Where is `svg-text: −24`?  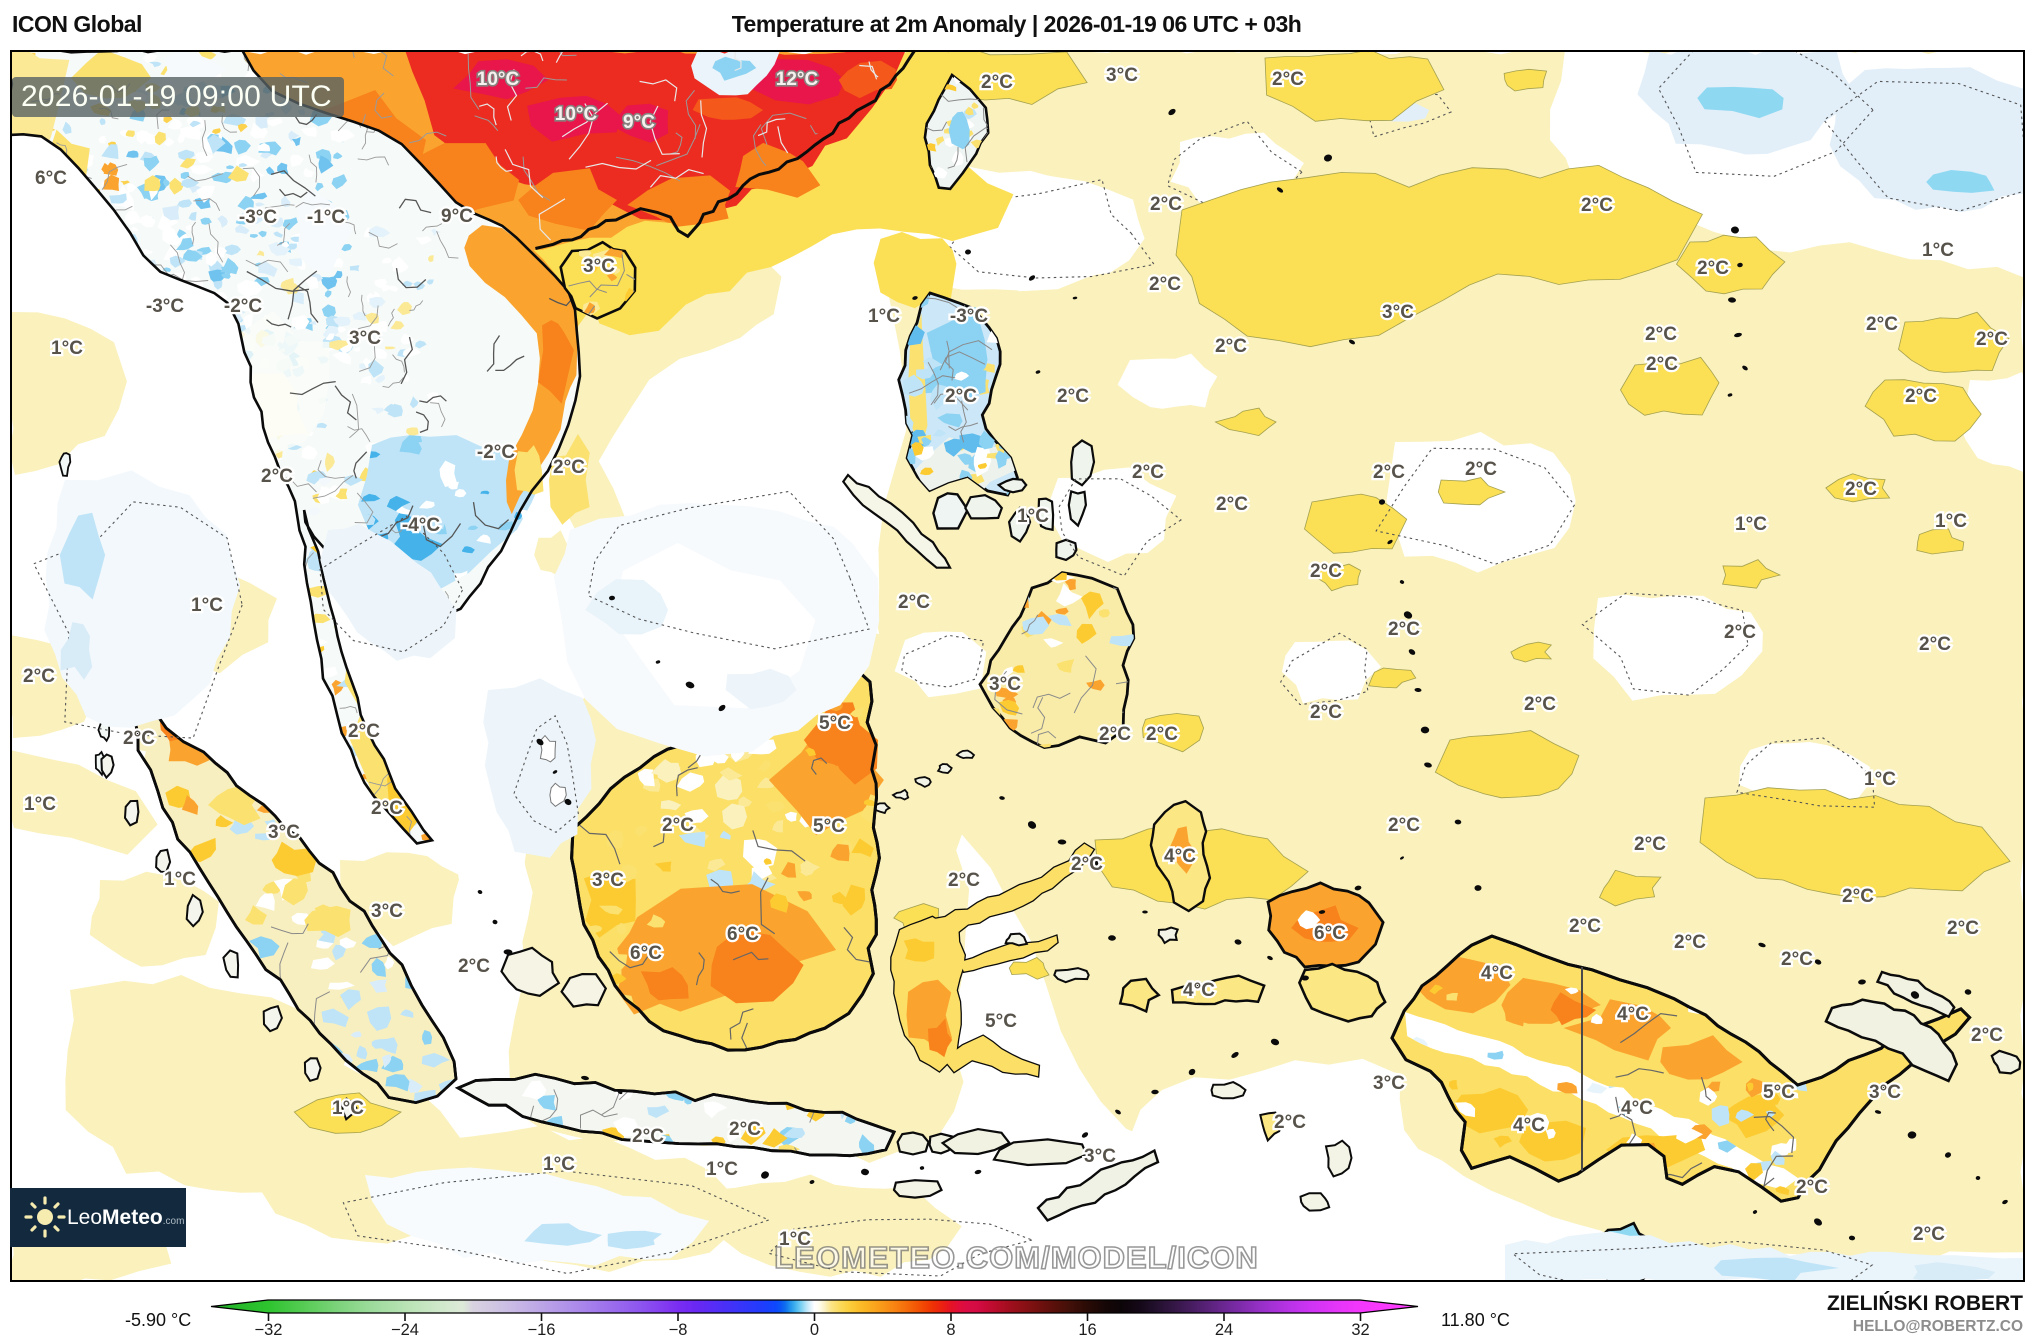
svg-text: −24 is located at coordinates (405, 1329).